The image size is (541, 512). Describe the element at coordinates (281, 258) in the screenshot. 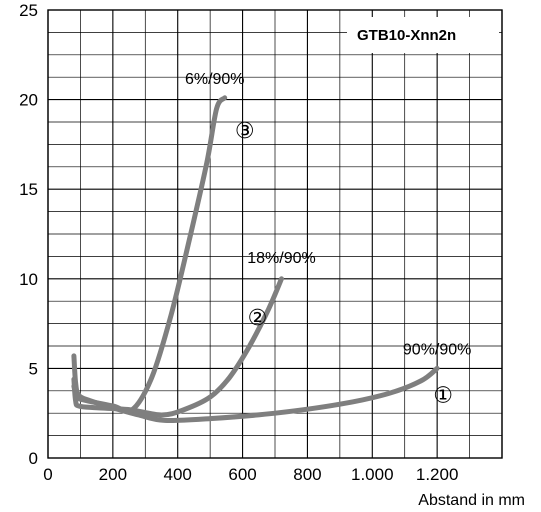

I see `series-2-label: 18%/90%` at that location.